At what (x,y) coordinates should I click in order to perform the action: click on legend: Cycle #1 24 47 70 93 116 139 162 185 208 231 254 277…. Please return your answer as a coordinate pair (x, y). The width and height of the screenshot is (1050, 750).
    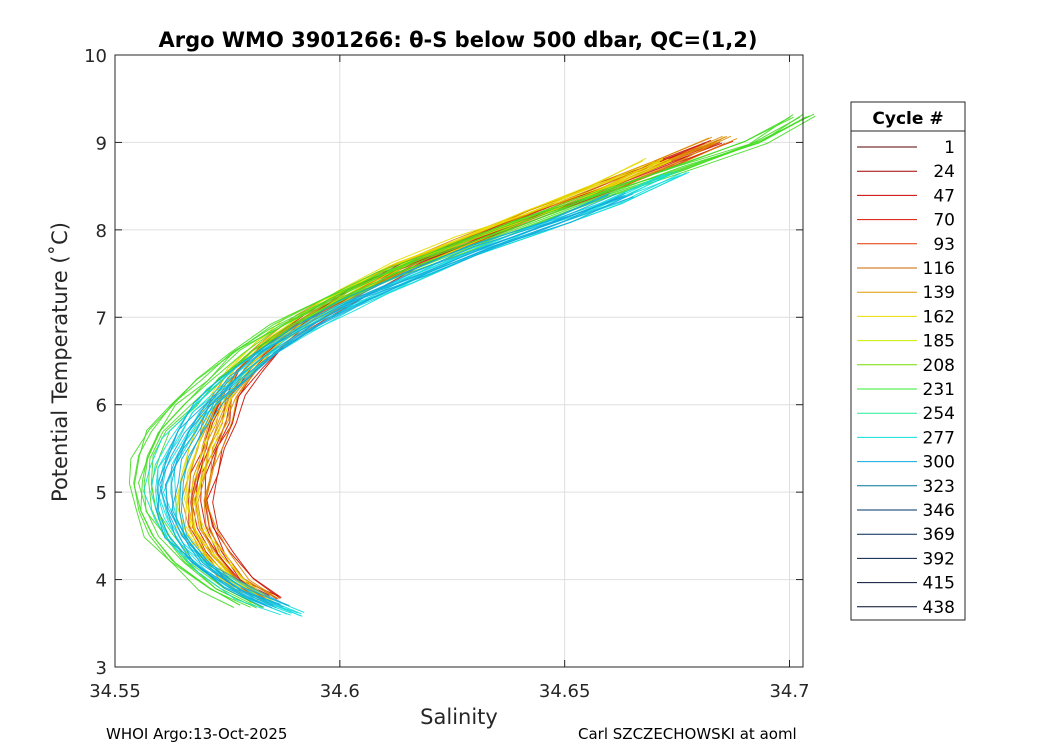
    Looking at the image, I should click on (908, 361).